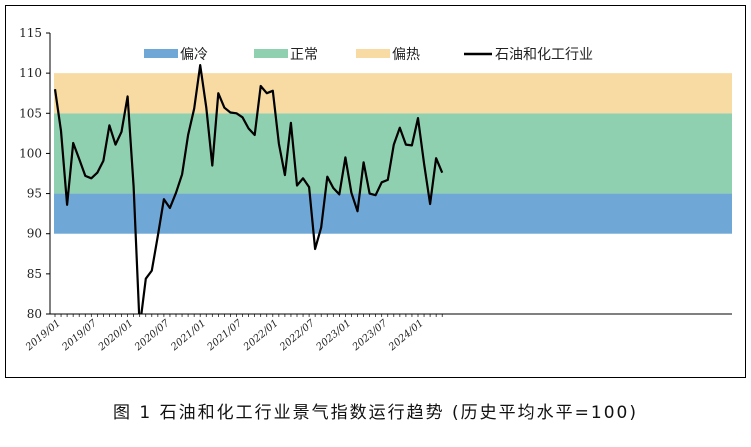  I want to click on x-tick-label-3: 2020/07, so click(152, 335).